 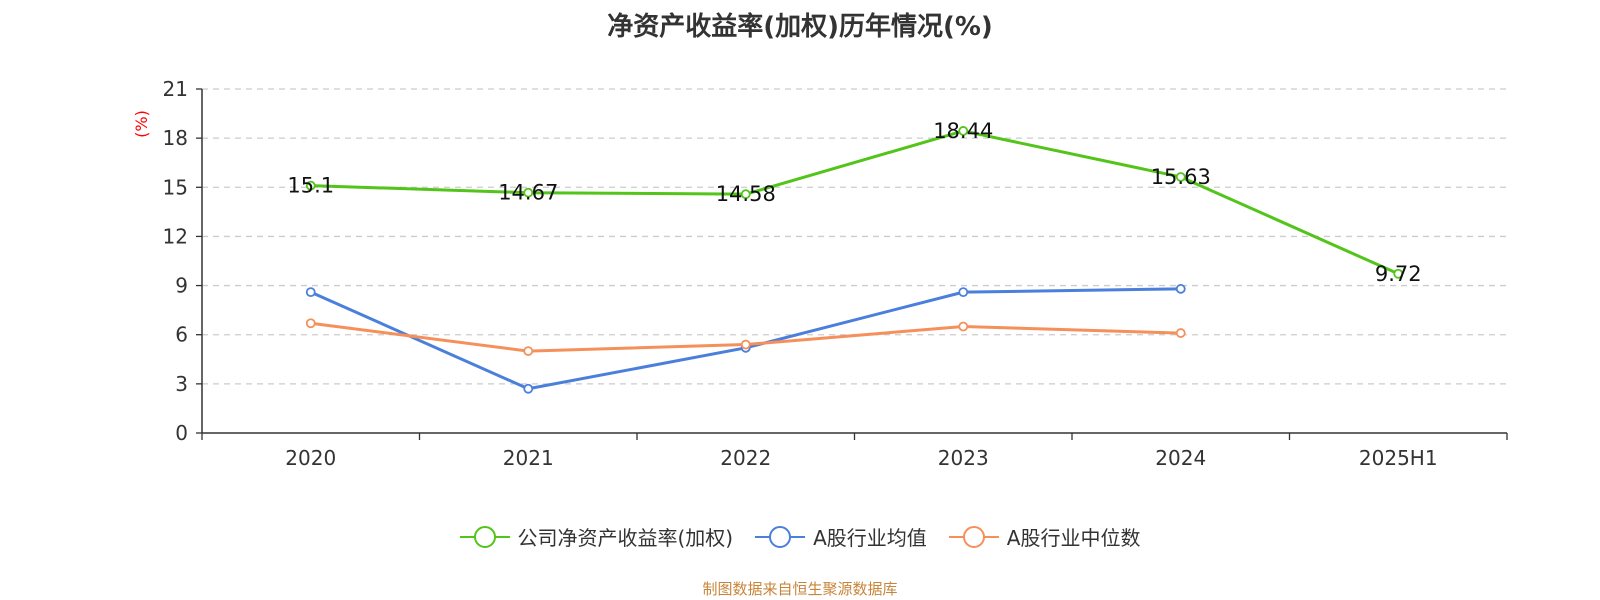 What do you see at coordinates (1073, 538) in the screenshot?
I see `legend-label: A股行业中位数` at bounding box center [1073, 538].